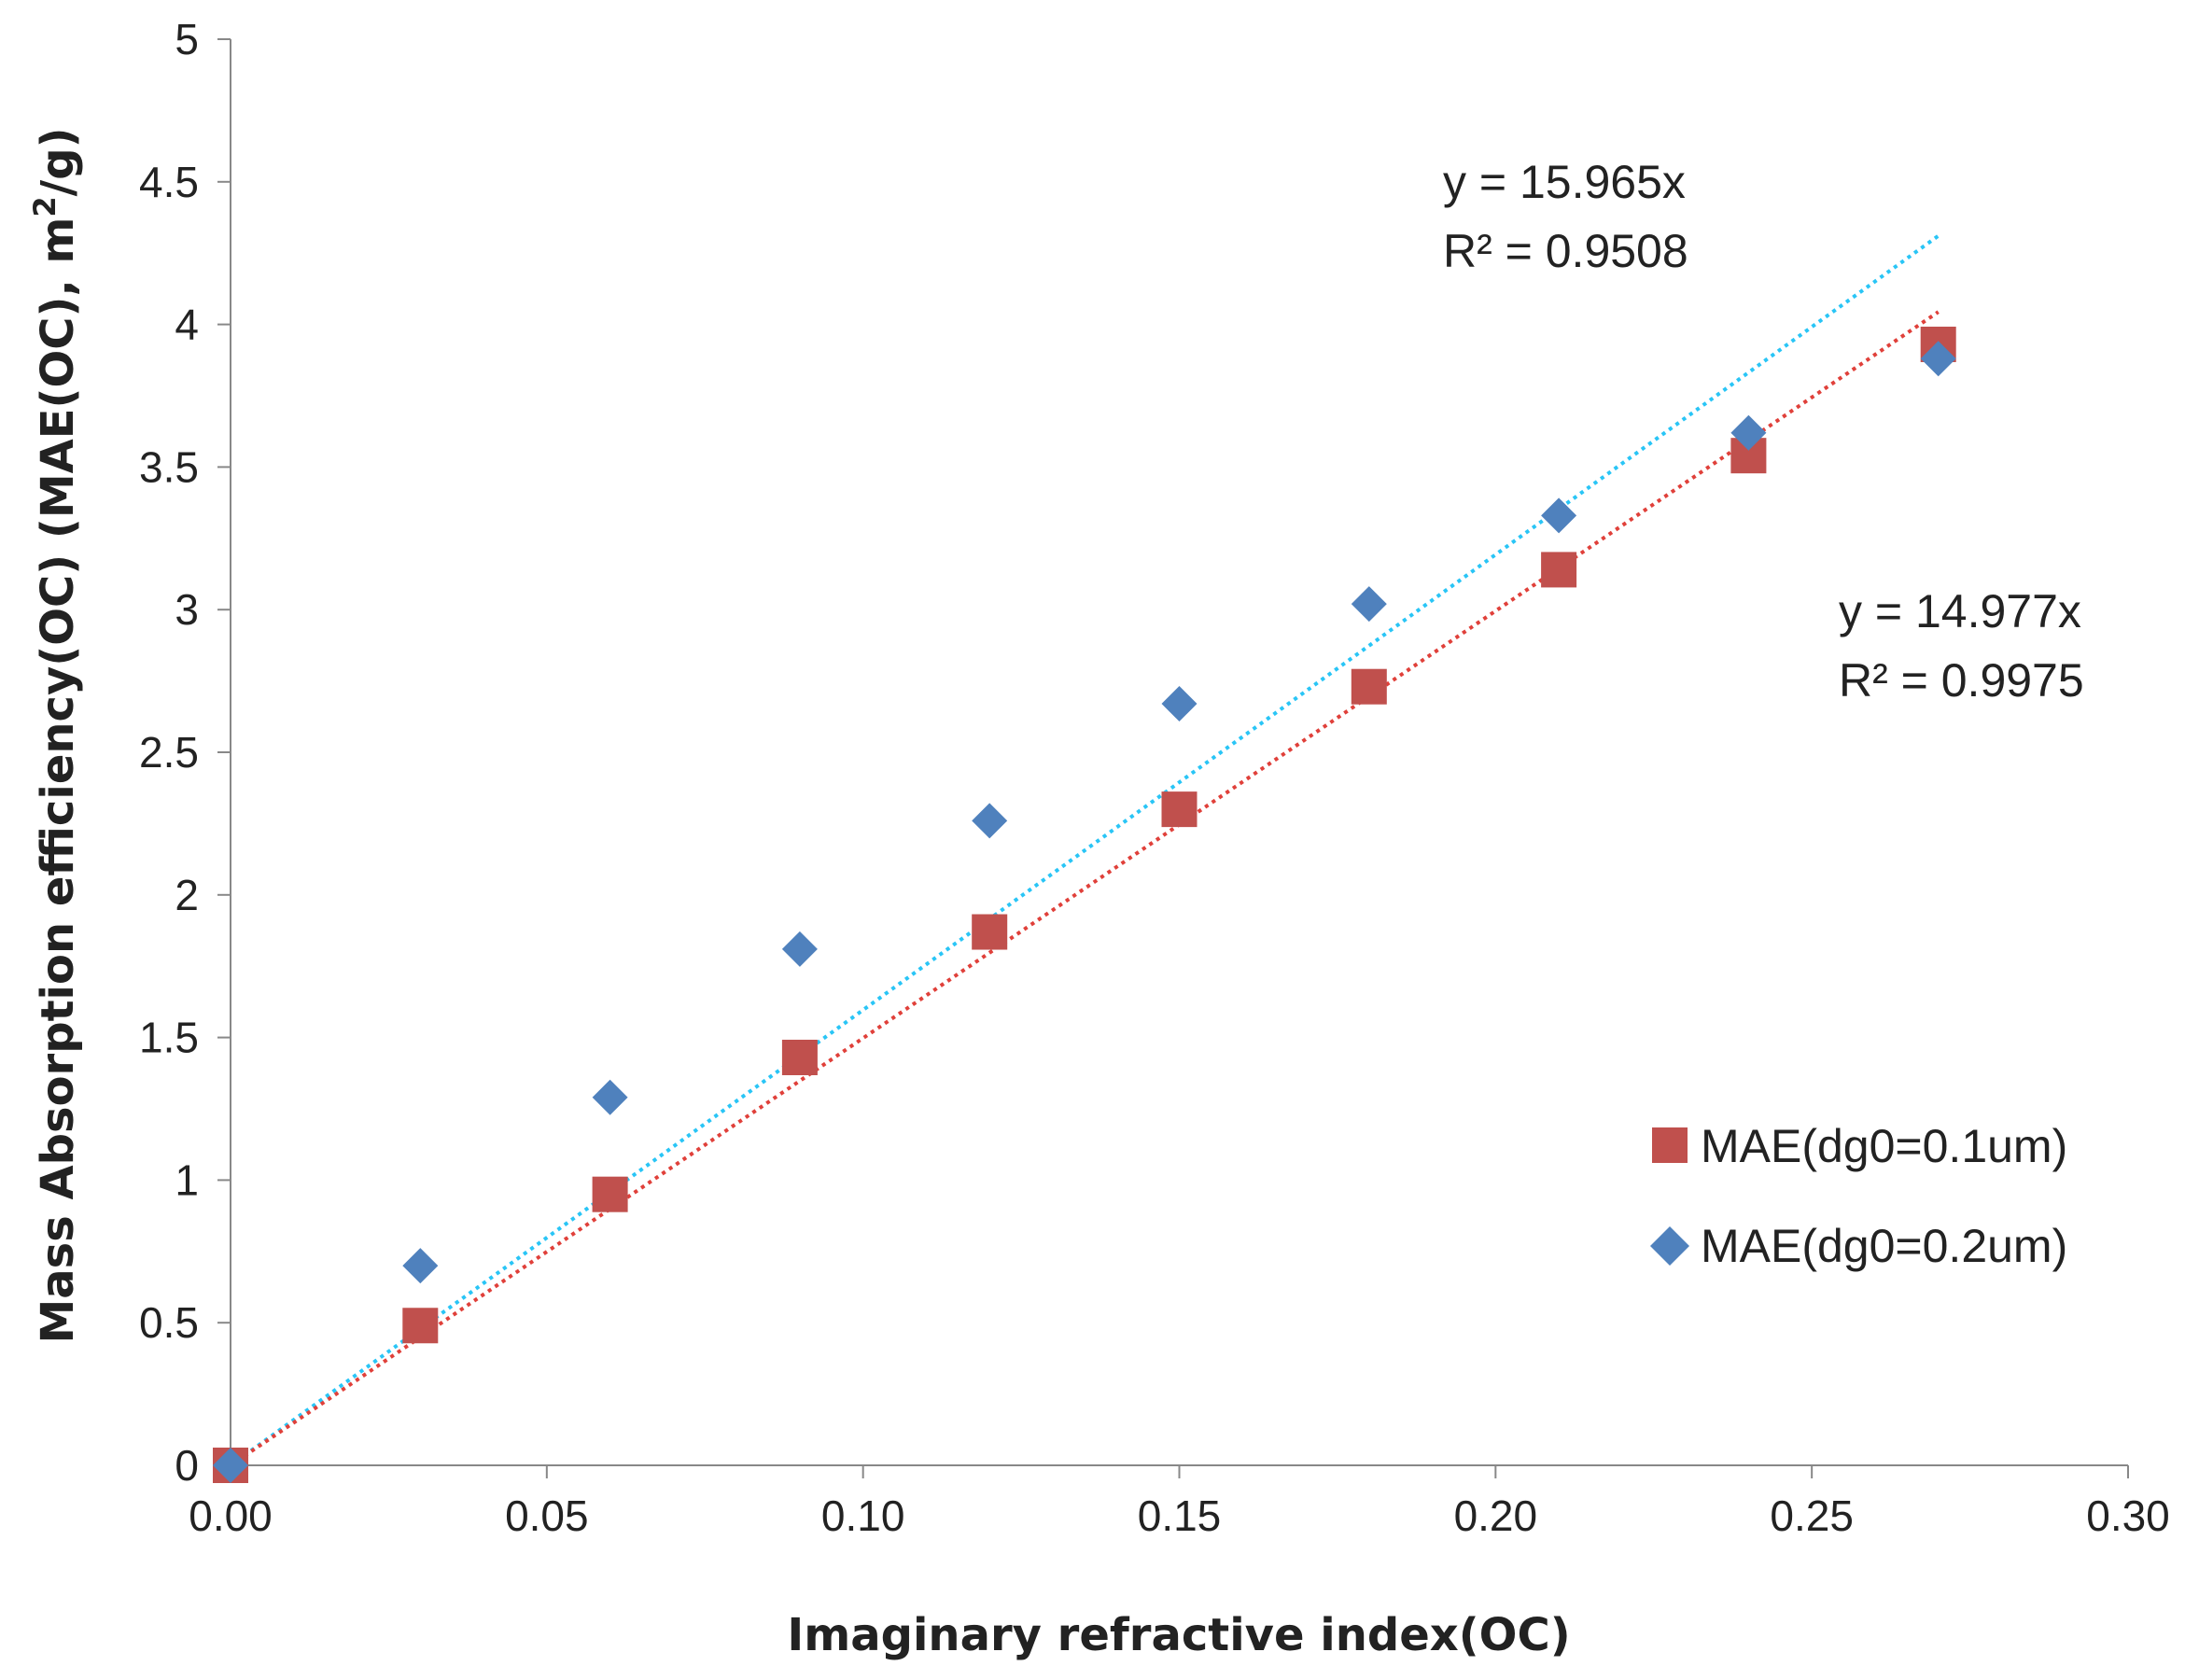 The height and width of the screenshot is (1680, 2185). Describe the element at coordinates (2128, 1515) in the screenshot. I see `x-tick-label: 0.30` at that location.